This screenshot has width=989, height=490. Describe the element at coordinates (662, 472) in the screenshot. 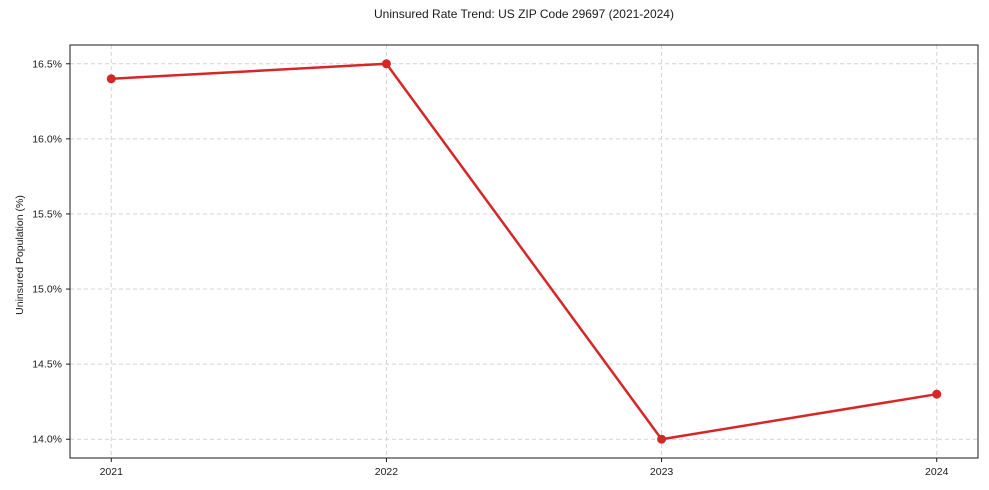

I see `x-tick-label: 2023` at that location.